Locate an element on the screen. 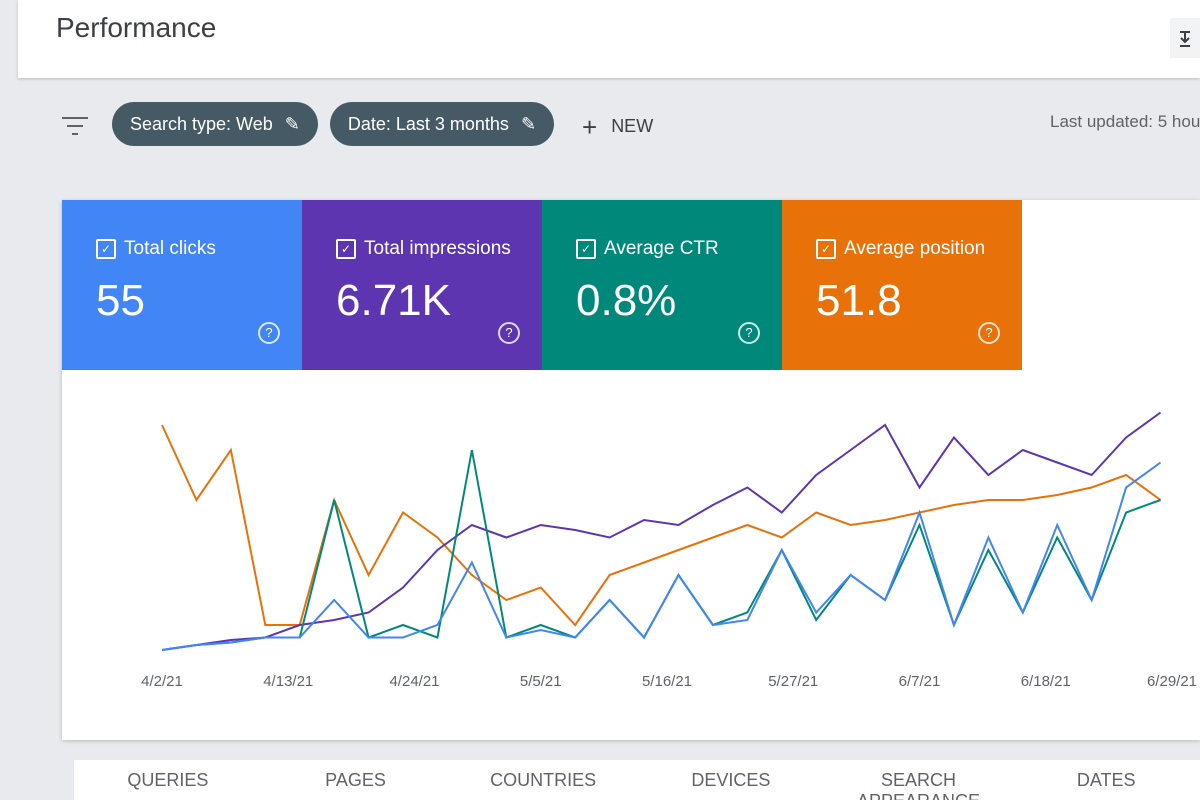 The width and height of the screenshot is (1200, 800). page-title: Performance is located at coordinates (136, 27).